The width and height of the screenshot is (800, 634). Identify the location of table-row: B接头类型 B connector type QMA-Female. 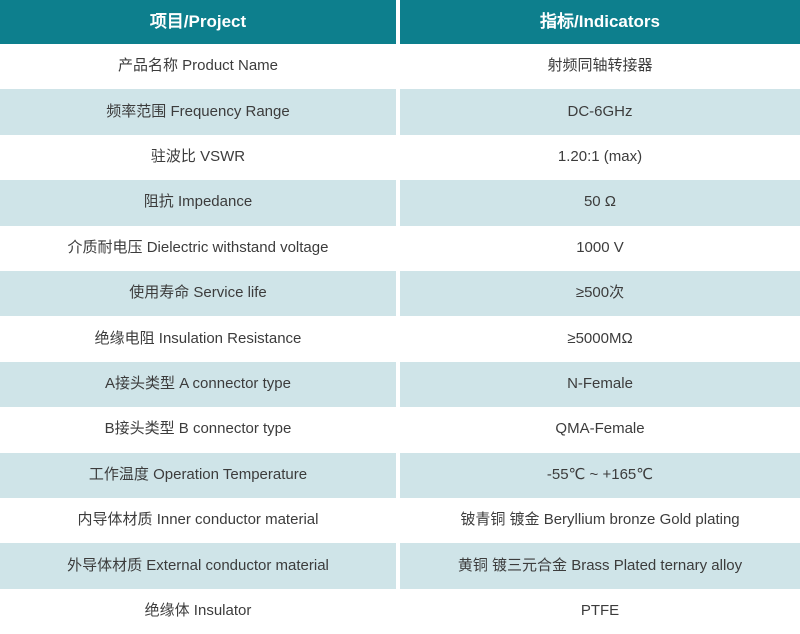
(400, 430).